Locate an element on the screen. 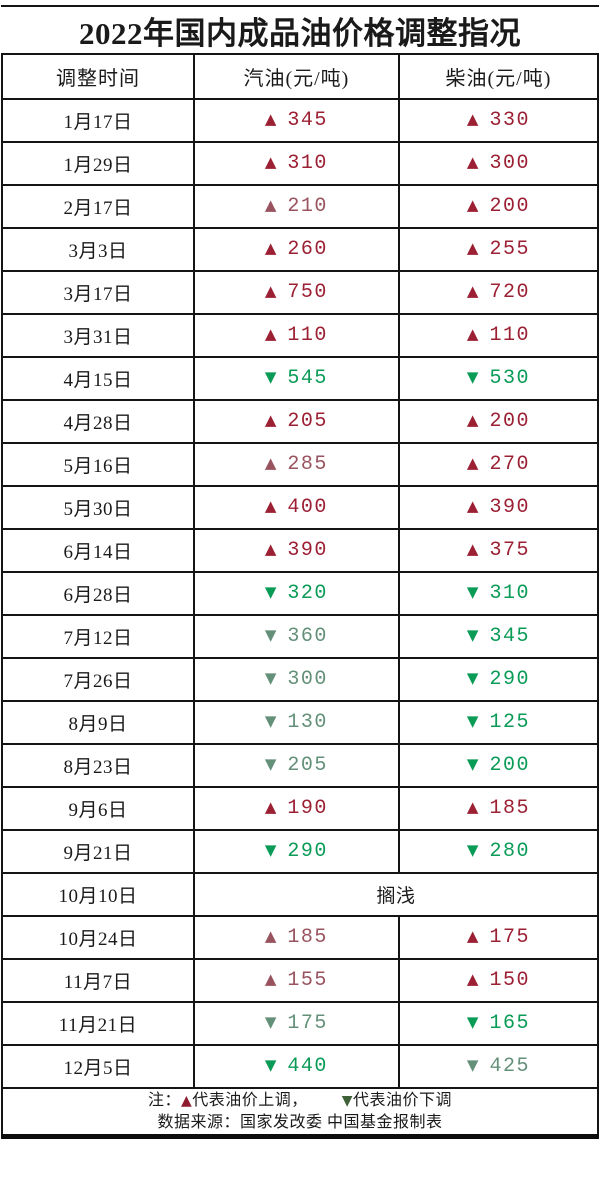  gasoline-cell: ▲ 260 is located at coordinates (296, 249).